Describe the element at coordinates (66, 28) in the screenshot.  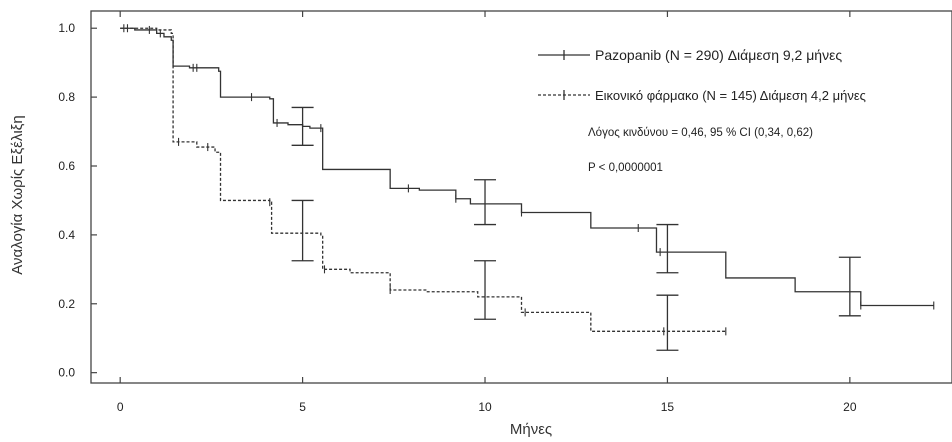
I see `y-tick-label: 1.0` at that location.